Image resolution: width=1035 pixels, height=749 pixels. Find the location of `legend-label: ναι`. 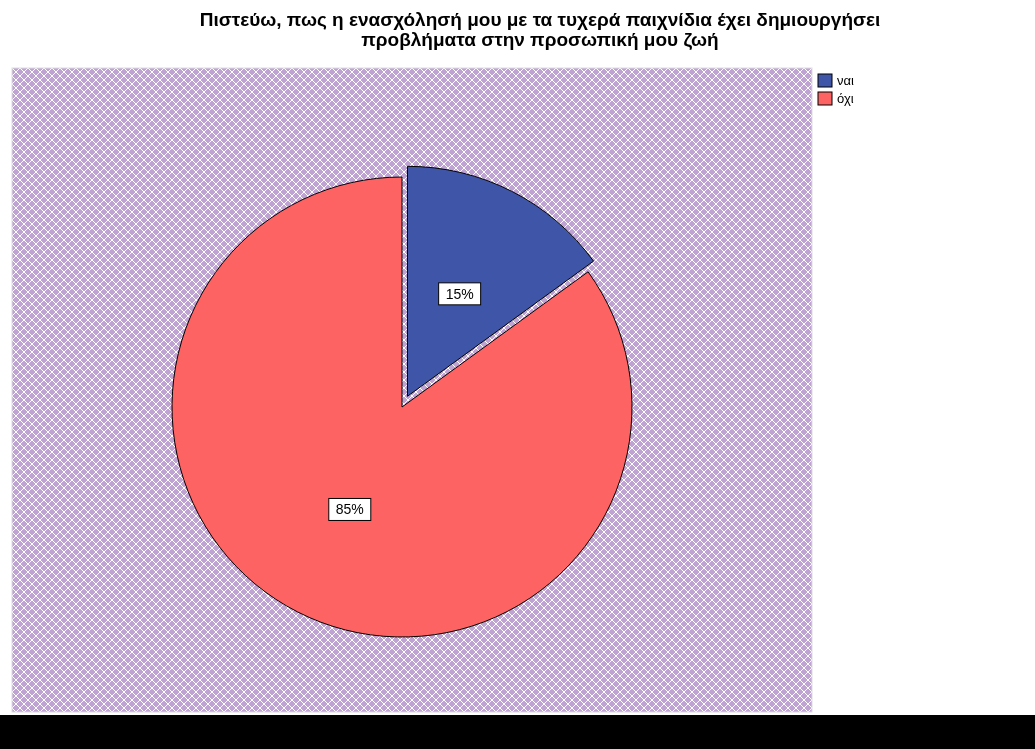

legend-label: ναι is located at coordinates (846, 80).